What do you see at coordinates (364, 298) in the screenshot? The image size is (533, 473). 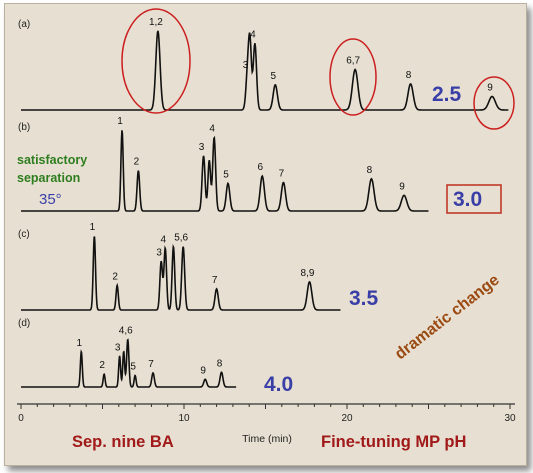 I see `ph-value-label: 3.5` at bounding box center [364, 298].